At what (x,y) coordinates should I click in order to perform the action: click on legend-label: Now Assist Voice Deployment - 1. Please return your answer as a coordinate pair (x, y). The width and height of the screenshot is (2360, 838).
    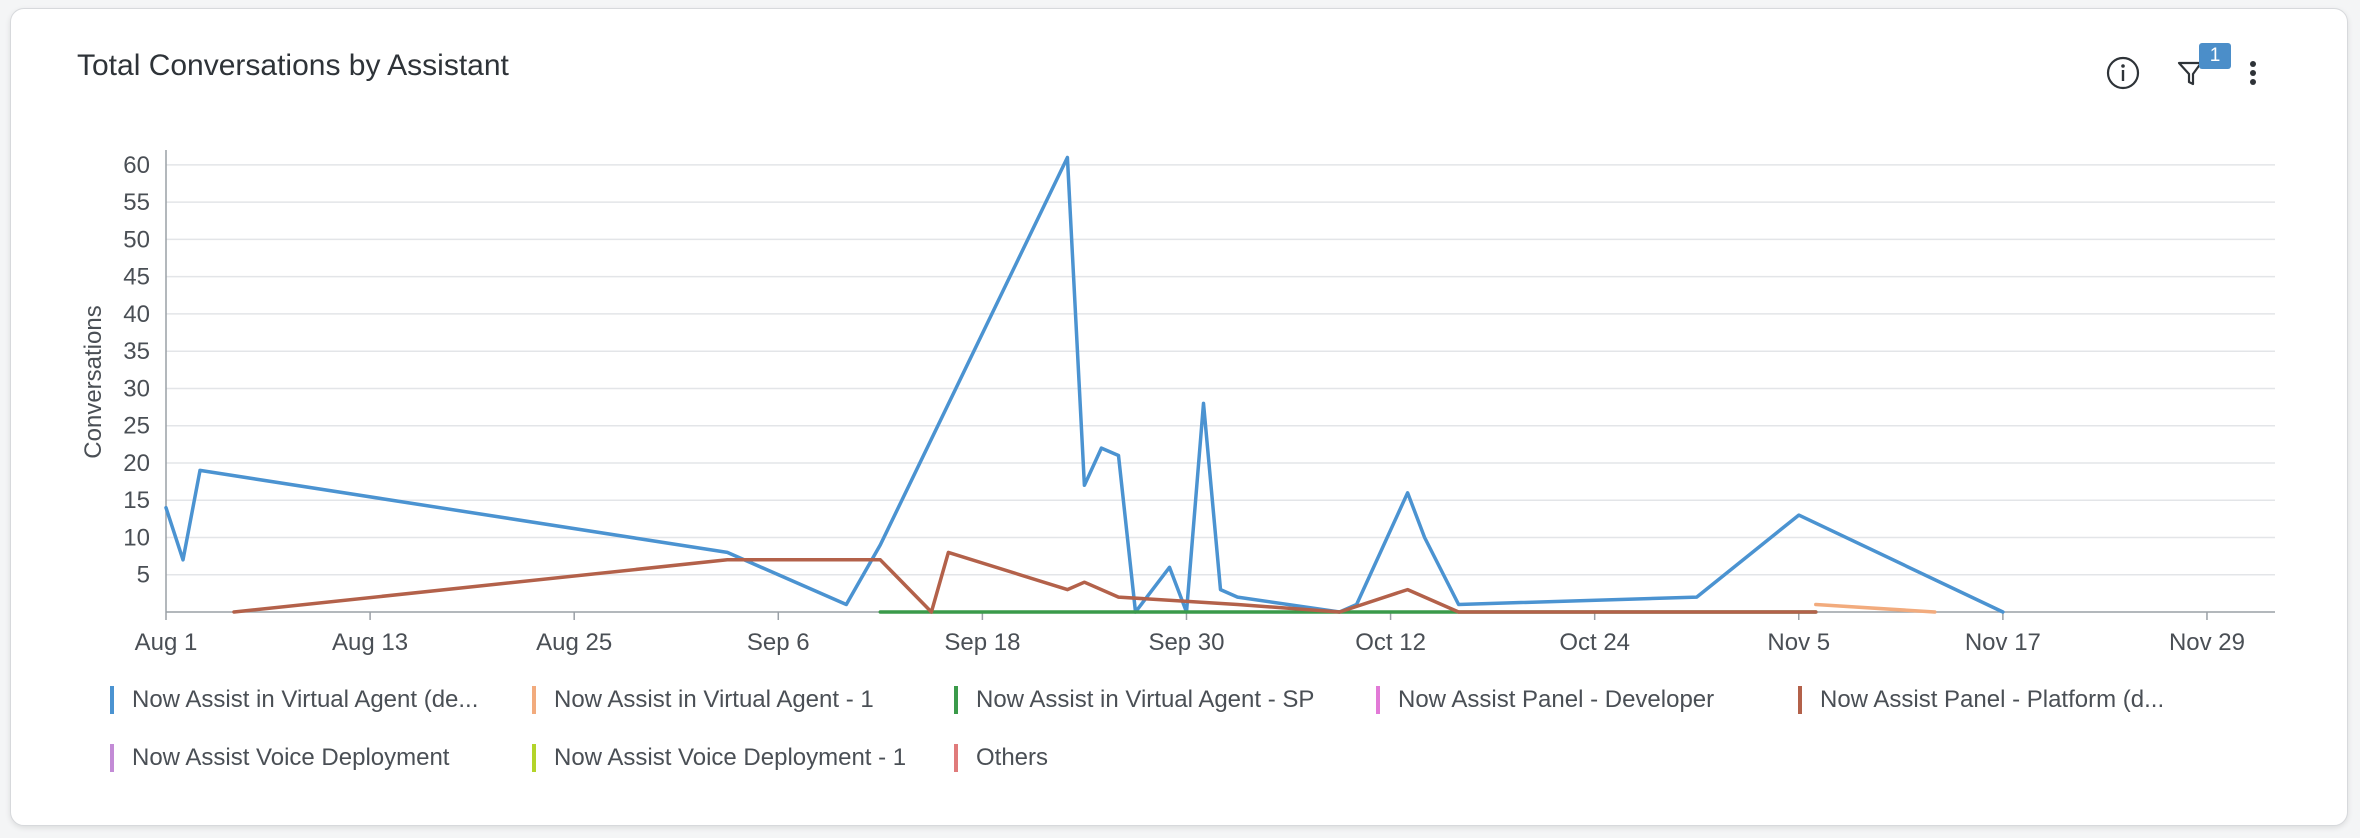
    Looking at the image, I should click on (730, 757).